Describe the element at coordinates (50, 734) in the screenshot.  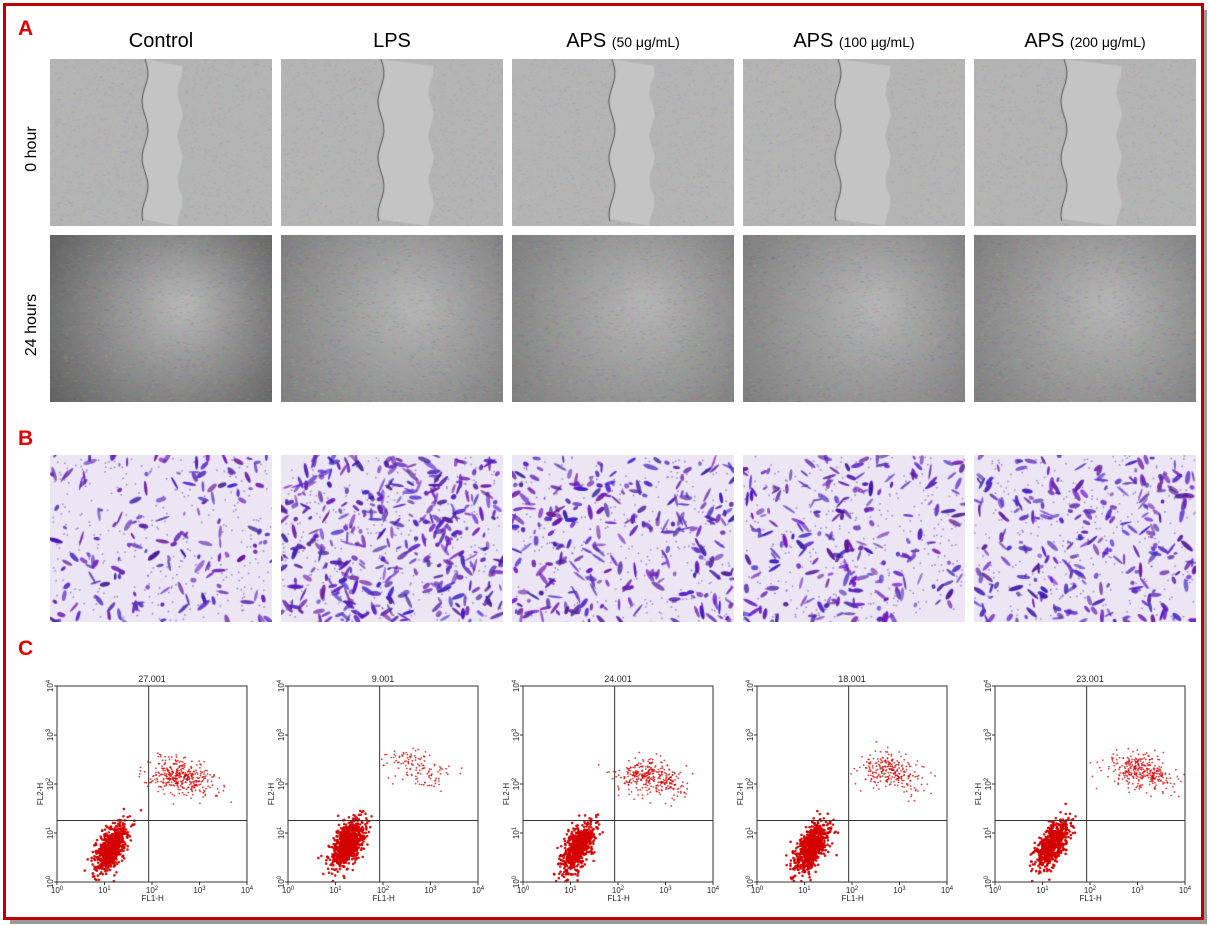
I see `y-tick-label: 103` at that location.